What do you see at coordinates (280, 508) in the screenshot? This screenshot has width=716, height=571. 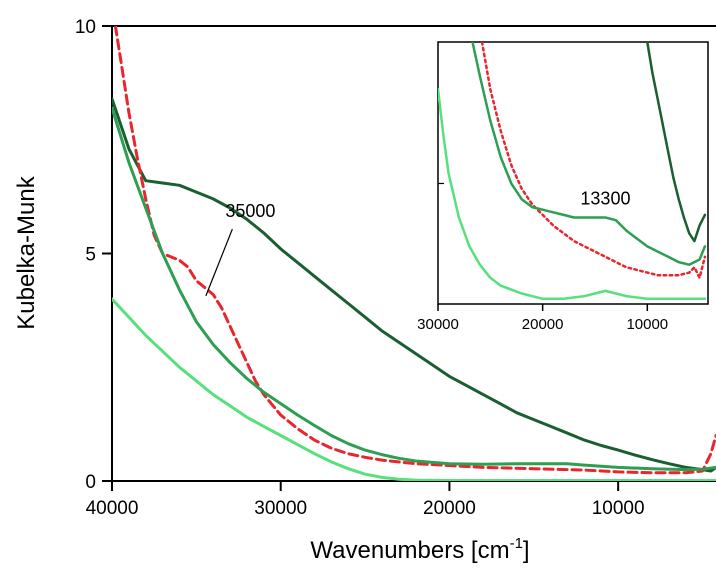 I see `main-x-tick-label-2: 30000` at bounding box center [280, 508].